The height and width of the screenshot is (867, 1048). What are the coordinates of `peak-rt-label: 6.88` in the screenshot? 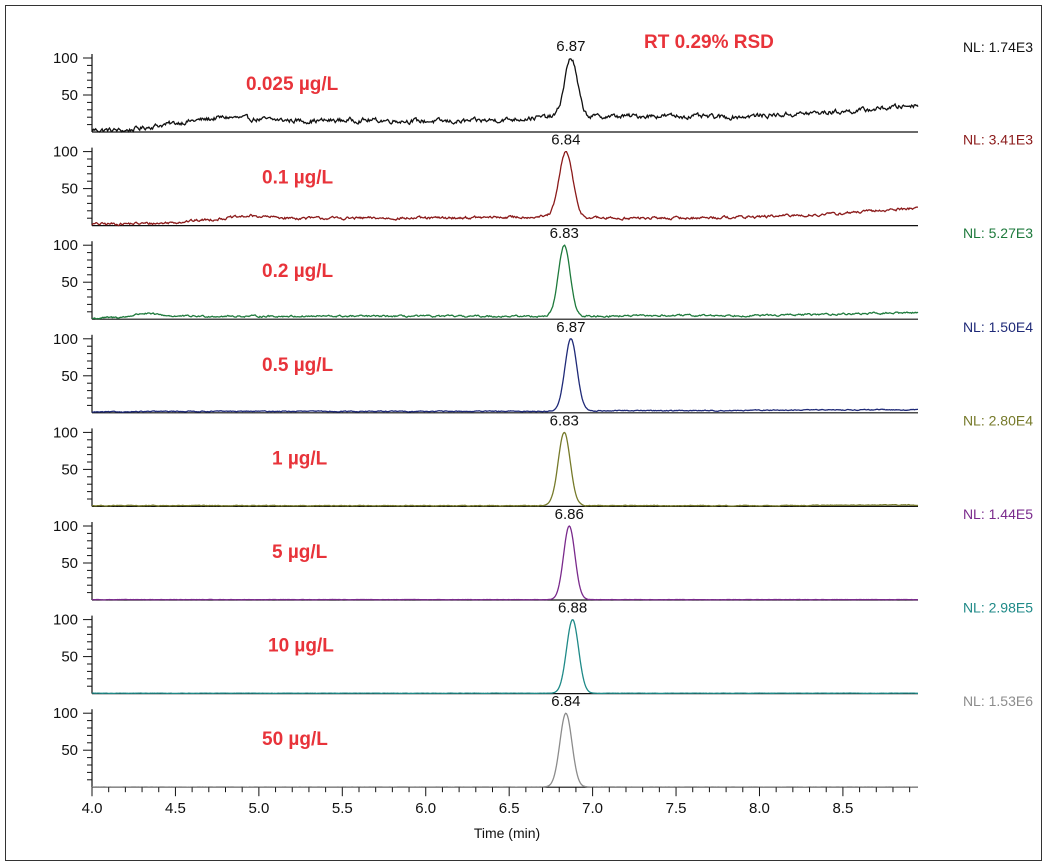 It's located at (572, 608).